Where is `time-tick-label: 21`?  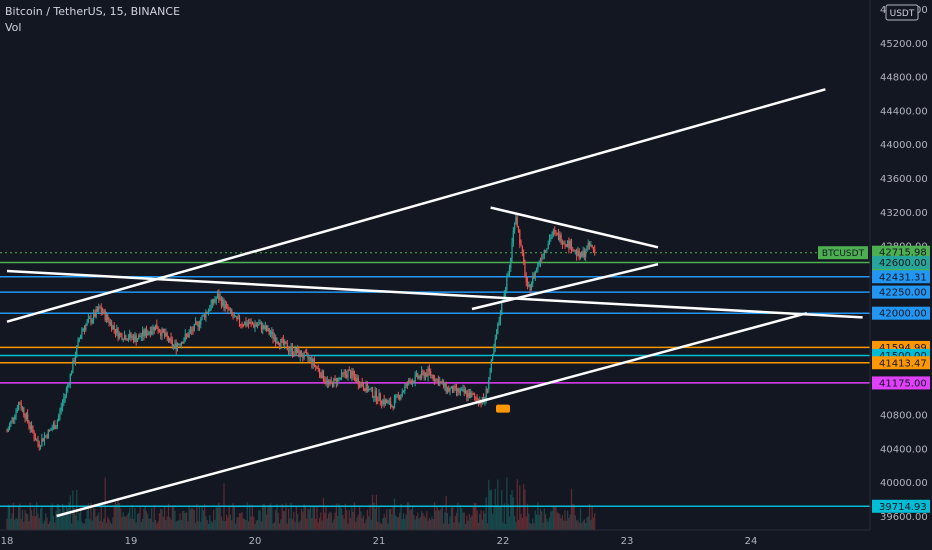 time-tick-label: 21 is located at coordinates (379, 541).